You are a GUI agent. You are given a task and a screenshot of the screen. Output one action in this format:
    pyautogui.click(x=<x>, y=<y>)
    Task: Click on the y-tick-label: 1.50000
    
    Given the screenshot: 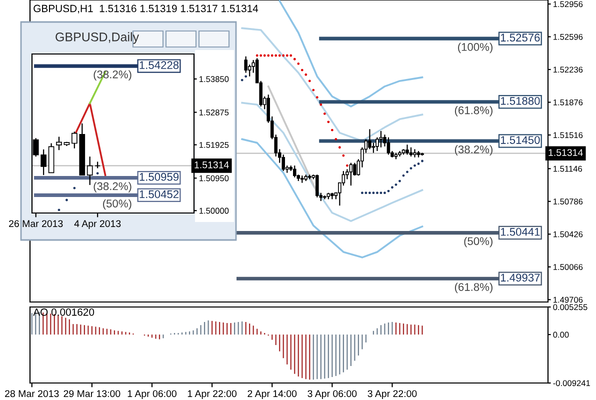 What is the action you would take?
    pyautogui.click(x=214, y=211)
    